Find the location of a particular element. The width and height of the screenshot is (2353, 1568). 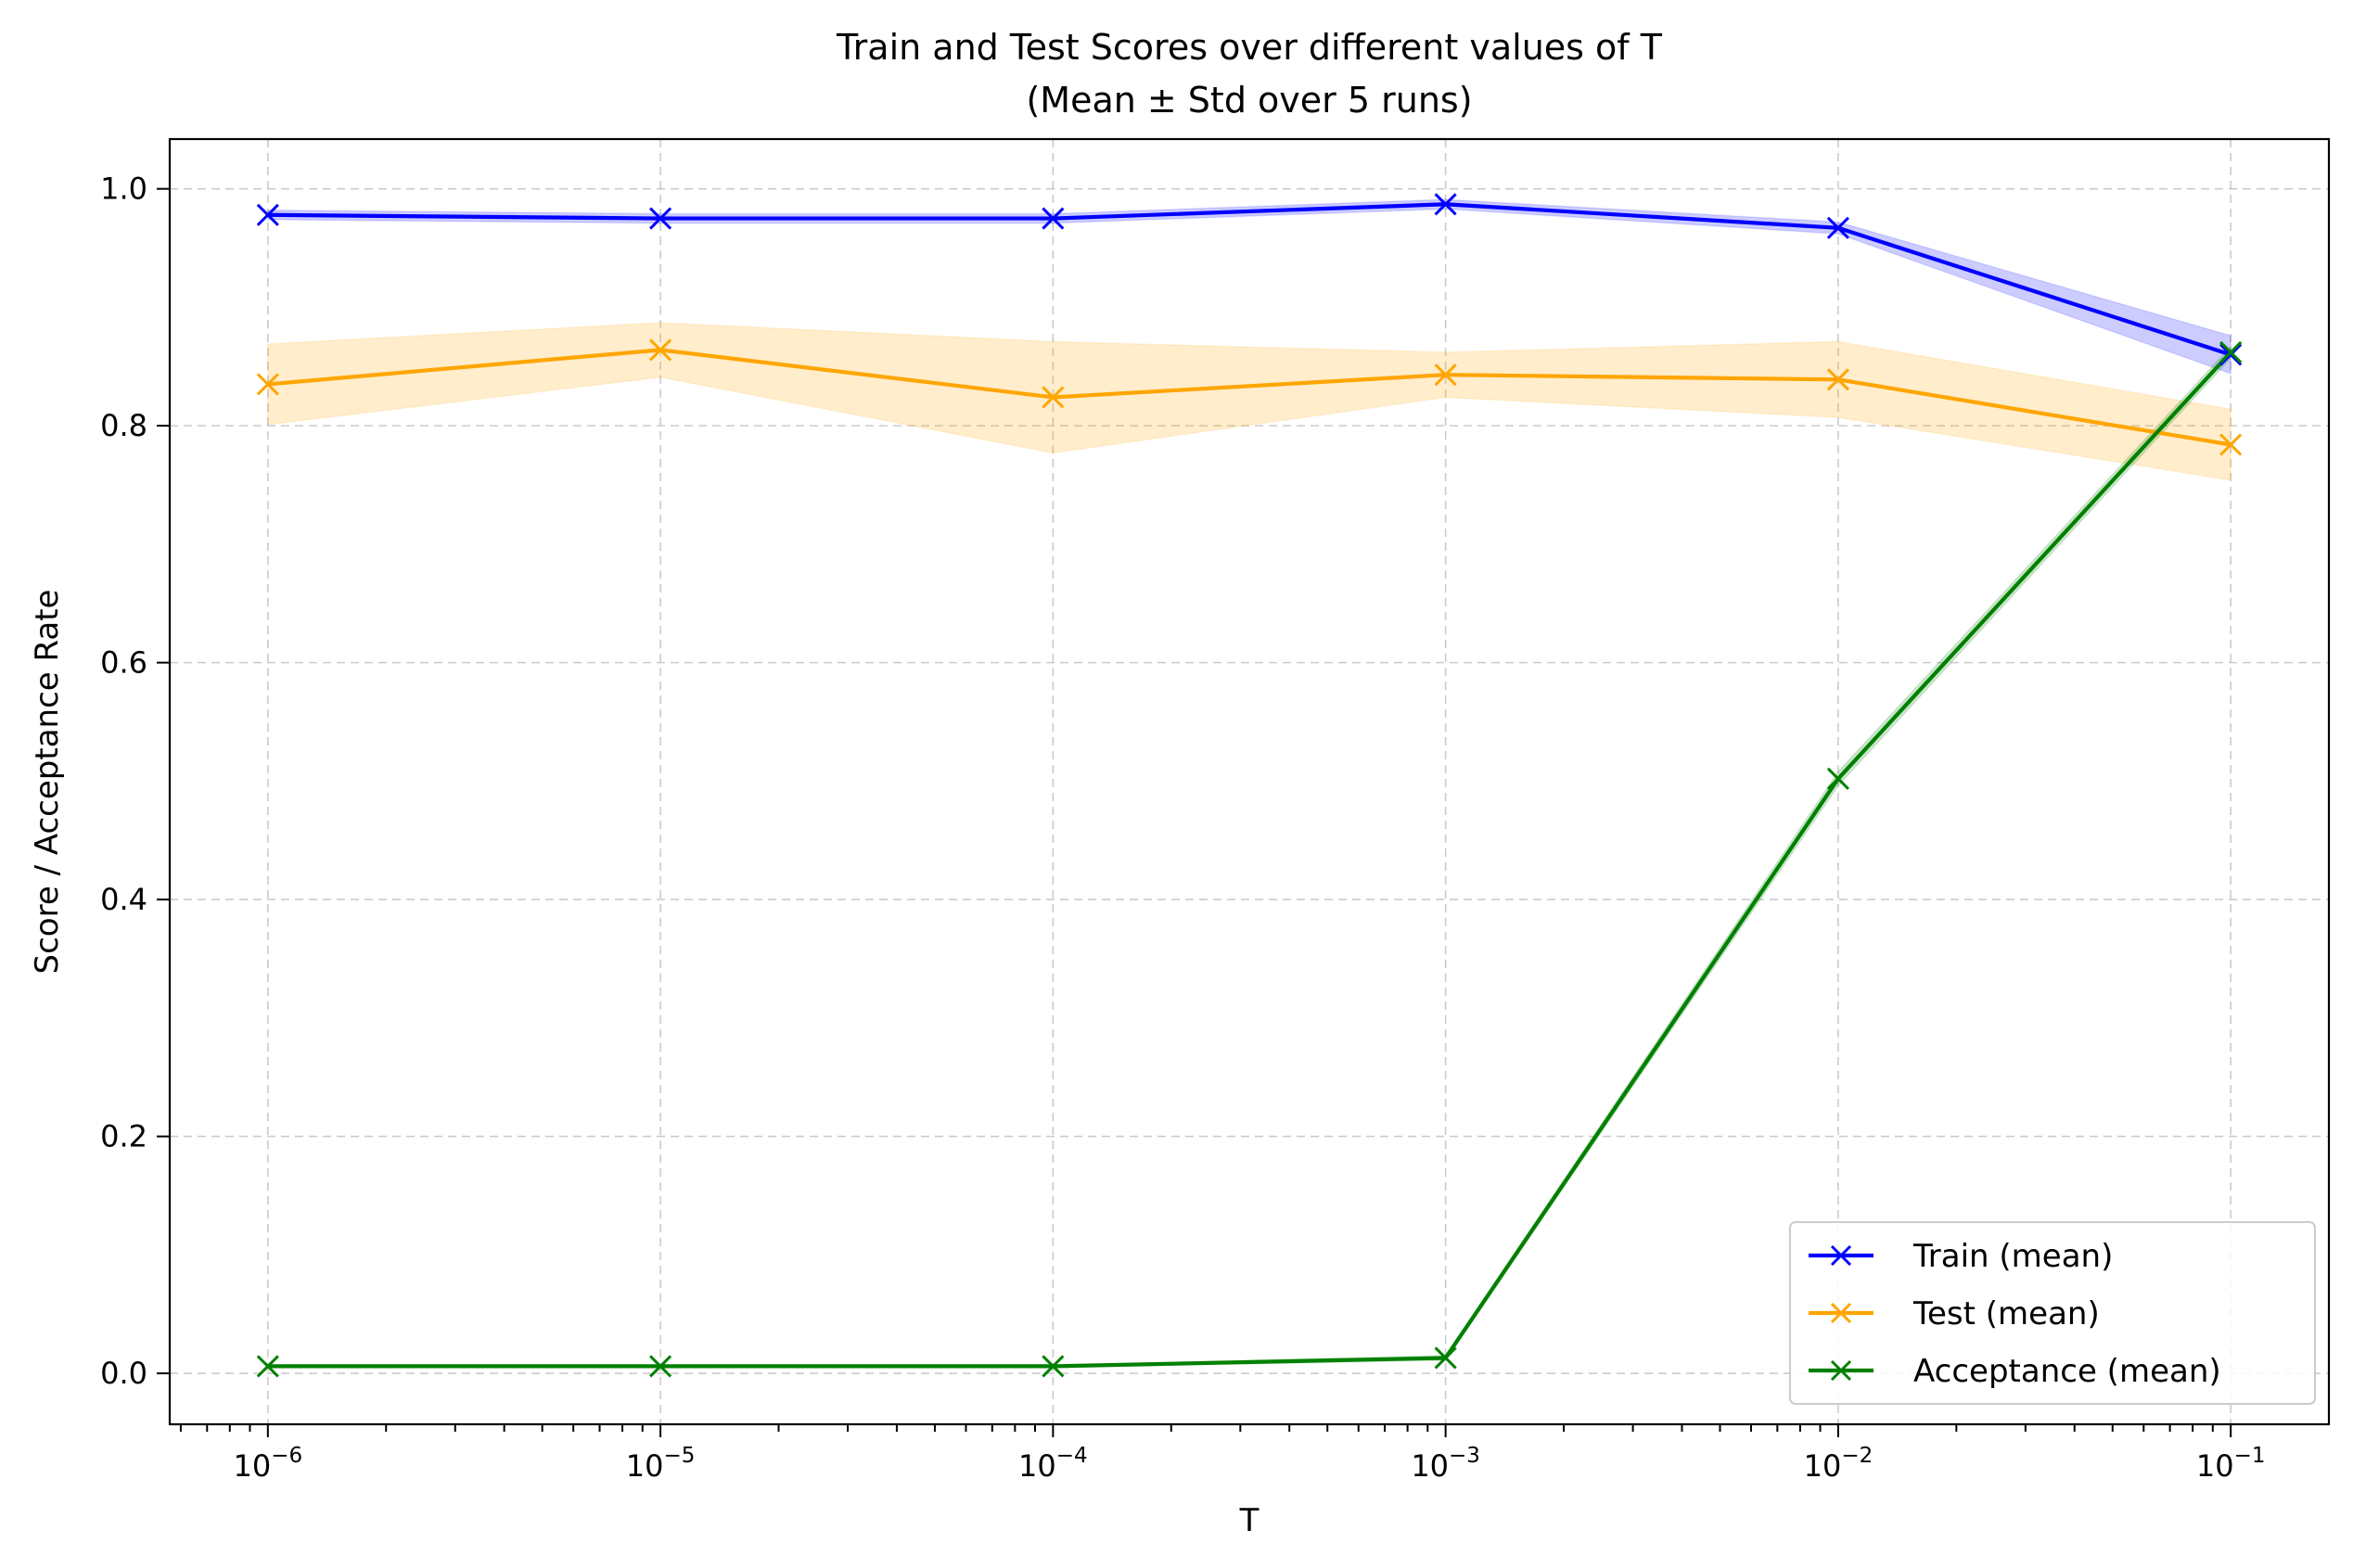

legend-item: Acceptance (mean) is located at coordinates (2015, 1371).